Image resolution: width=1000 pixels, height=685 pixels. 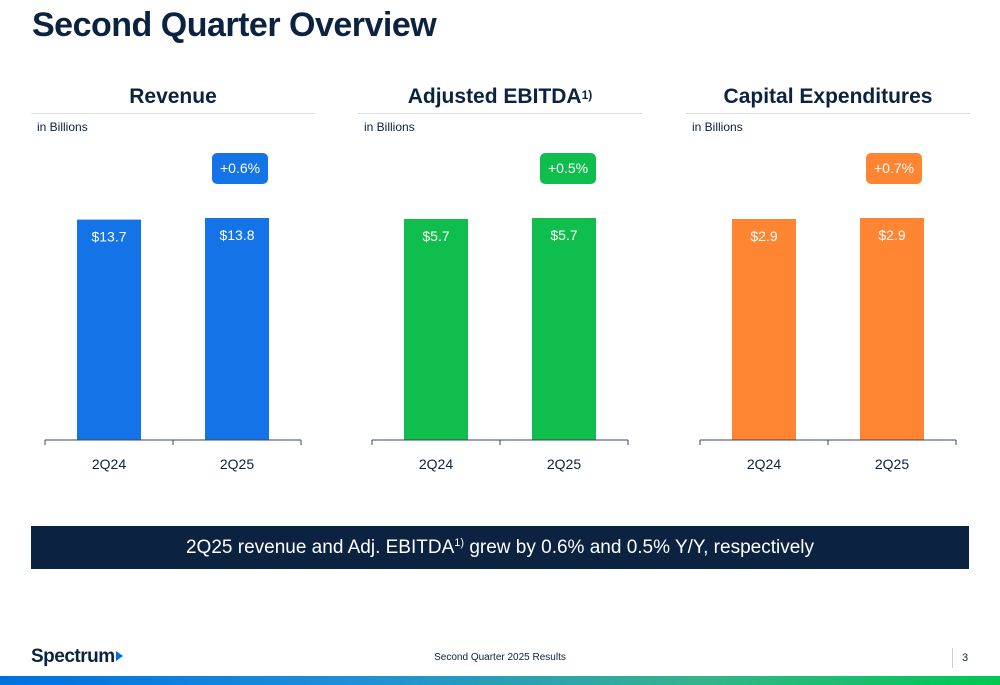 What do you see at coordinates (173, 96) in the screenshot?
I see `revenue-chart-title-text: Revenue` at bounding box center [173, 96].